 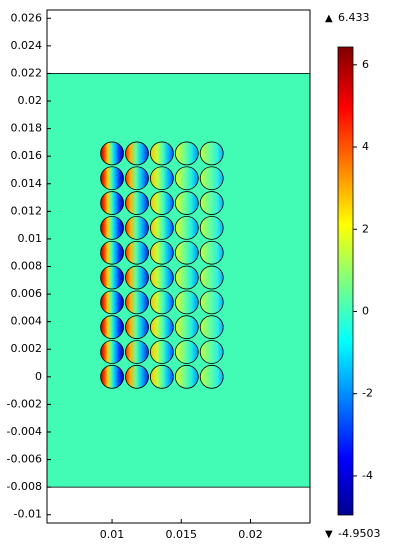 What do you see at coordinates (27, 72) in the screenshot?
I see `y-tick-label: 0.022` at bounding box center [27, 72].